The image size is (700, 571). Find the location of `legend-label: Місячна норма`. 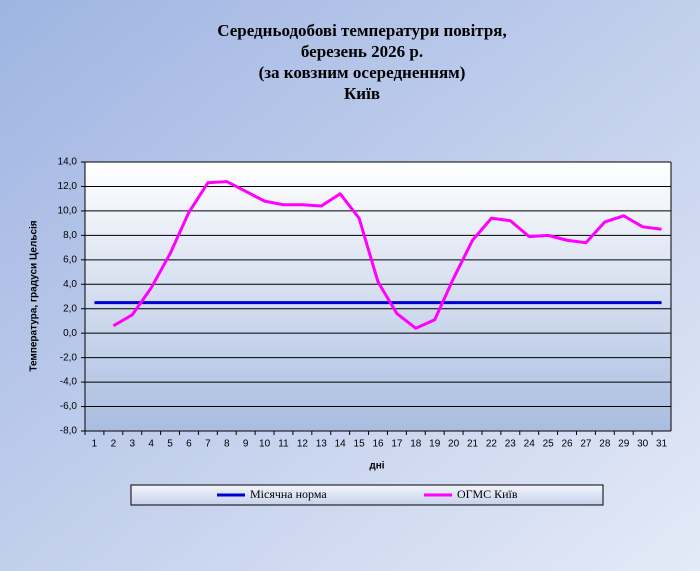

legend-label: Місячна норма is located at coordinates (288, 494).